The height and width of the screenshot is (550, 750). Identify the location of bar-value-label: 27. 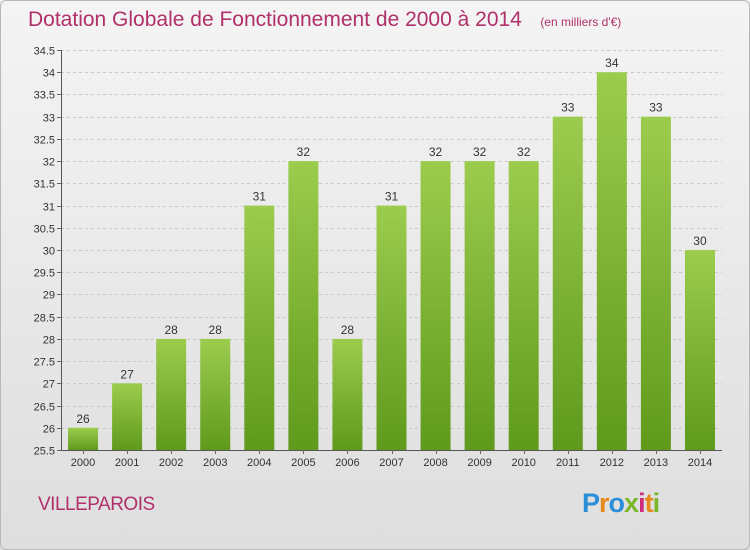
(127, 374).